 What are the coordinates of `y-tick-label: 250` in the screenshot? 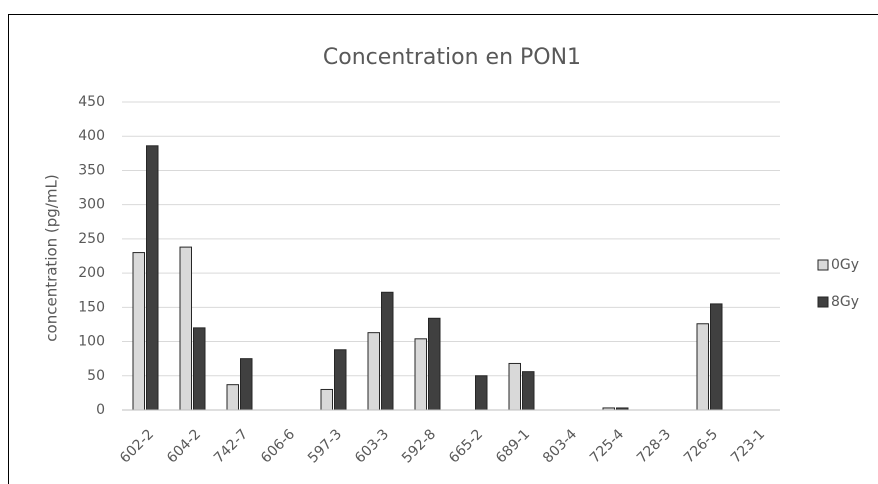 It's located at (91, 239).